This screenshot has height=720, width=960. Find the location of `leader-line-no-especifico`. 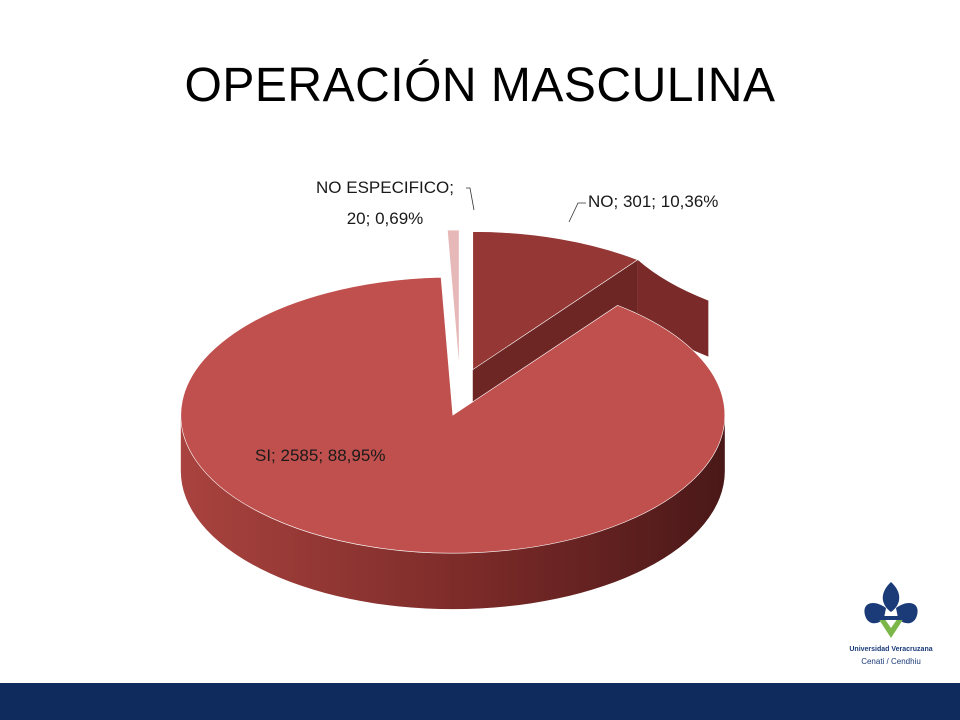

leader-line-no-especifico is located at coordinates (470, 199).